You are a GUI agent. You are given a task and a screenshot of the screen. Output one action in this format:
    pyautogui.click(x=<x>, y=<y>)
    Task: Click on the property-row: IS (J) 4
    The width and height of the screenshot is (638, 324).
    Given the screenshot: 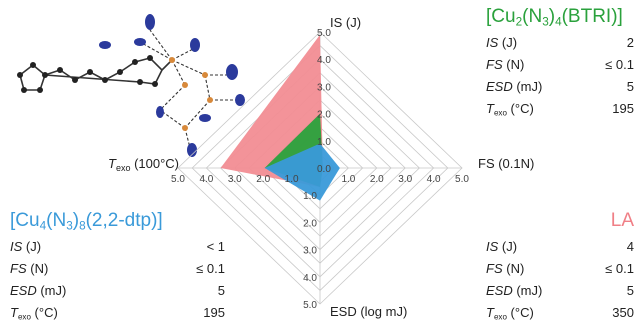 What is the action you would take?
    pyautogui.click(x=560, y=246)
    